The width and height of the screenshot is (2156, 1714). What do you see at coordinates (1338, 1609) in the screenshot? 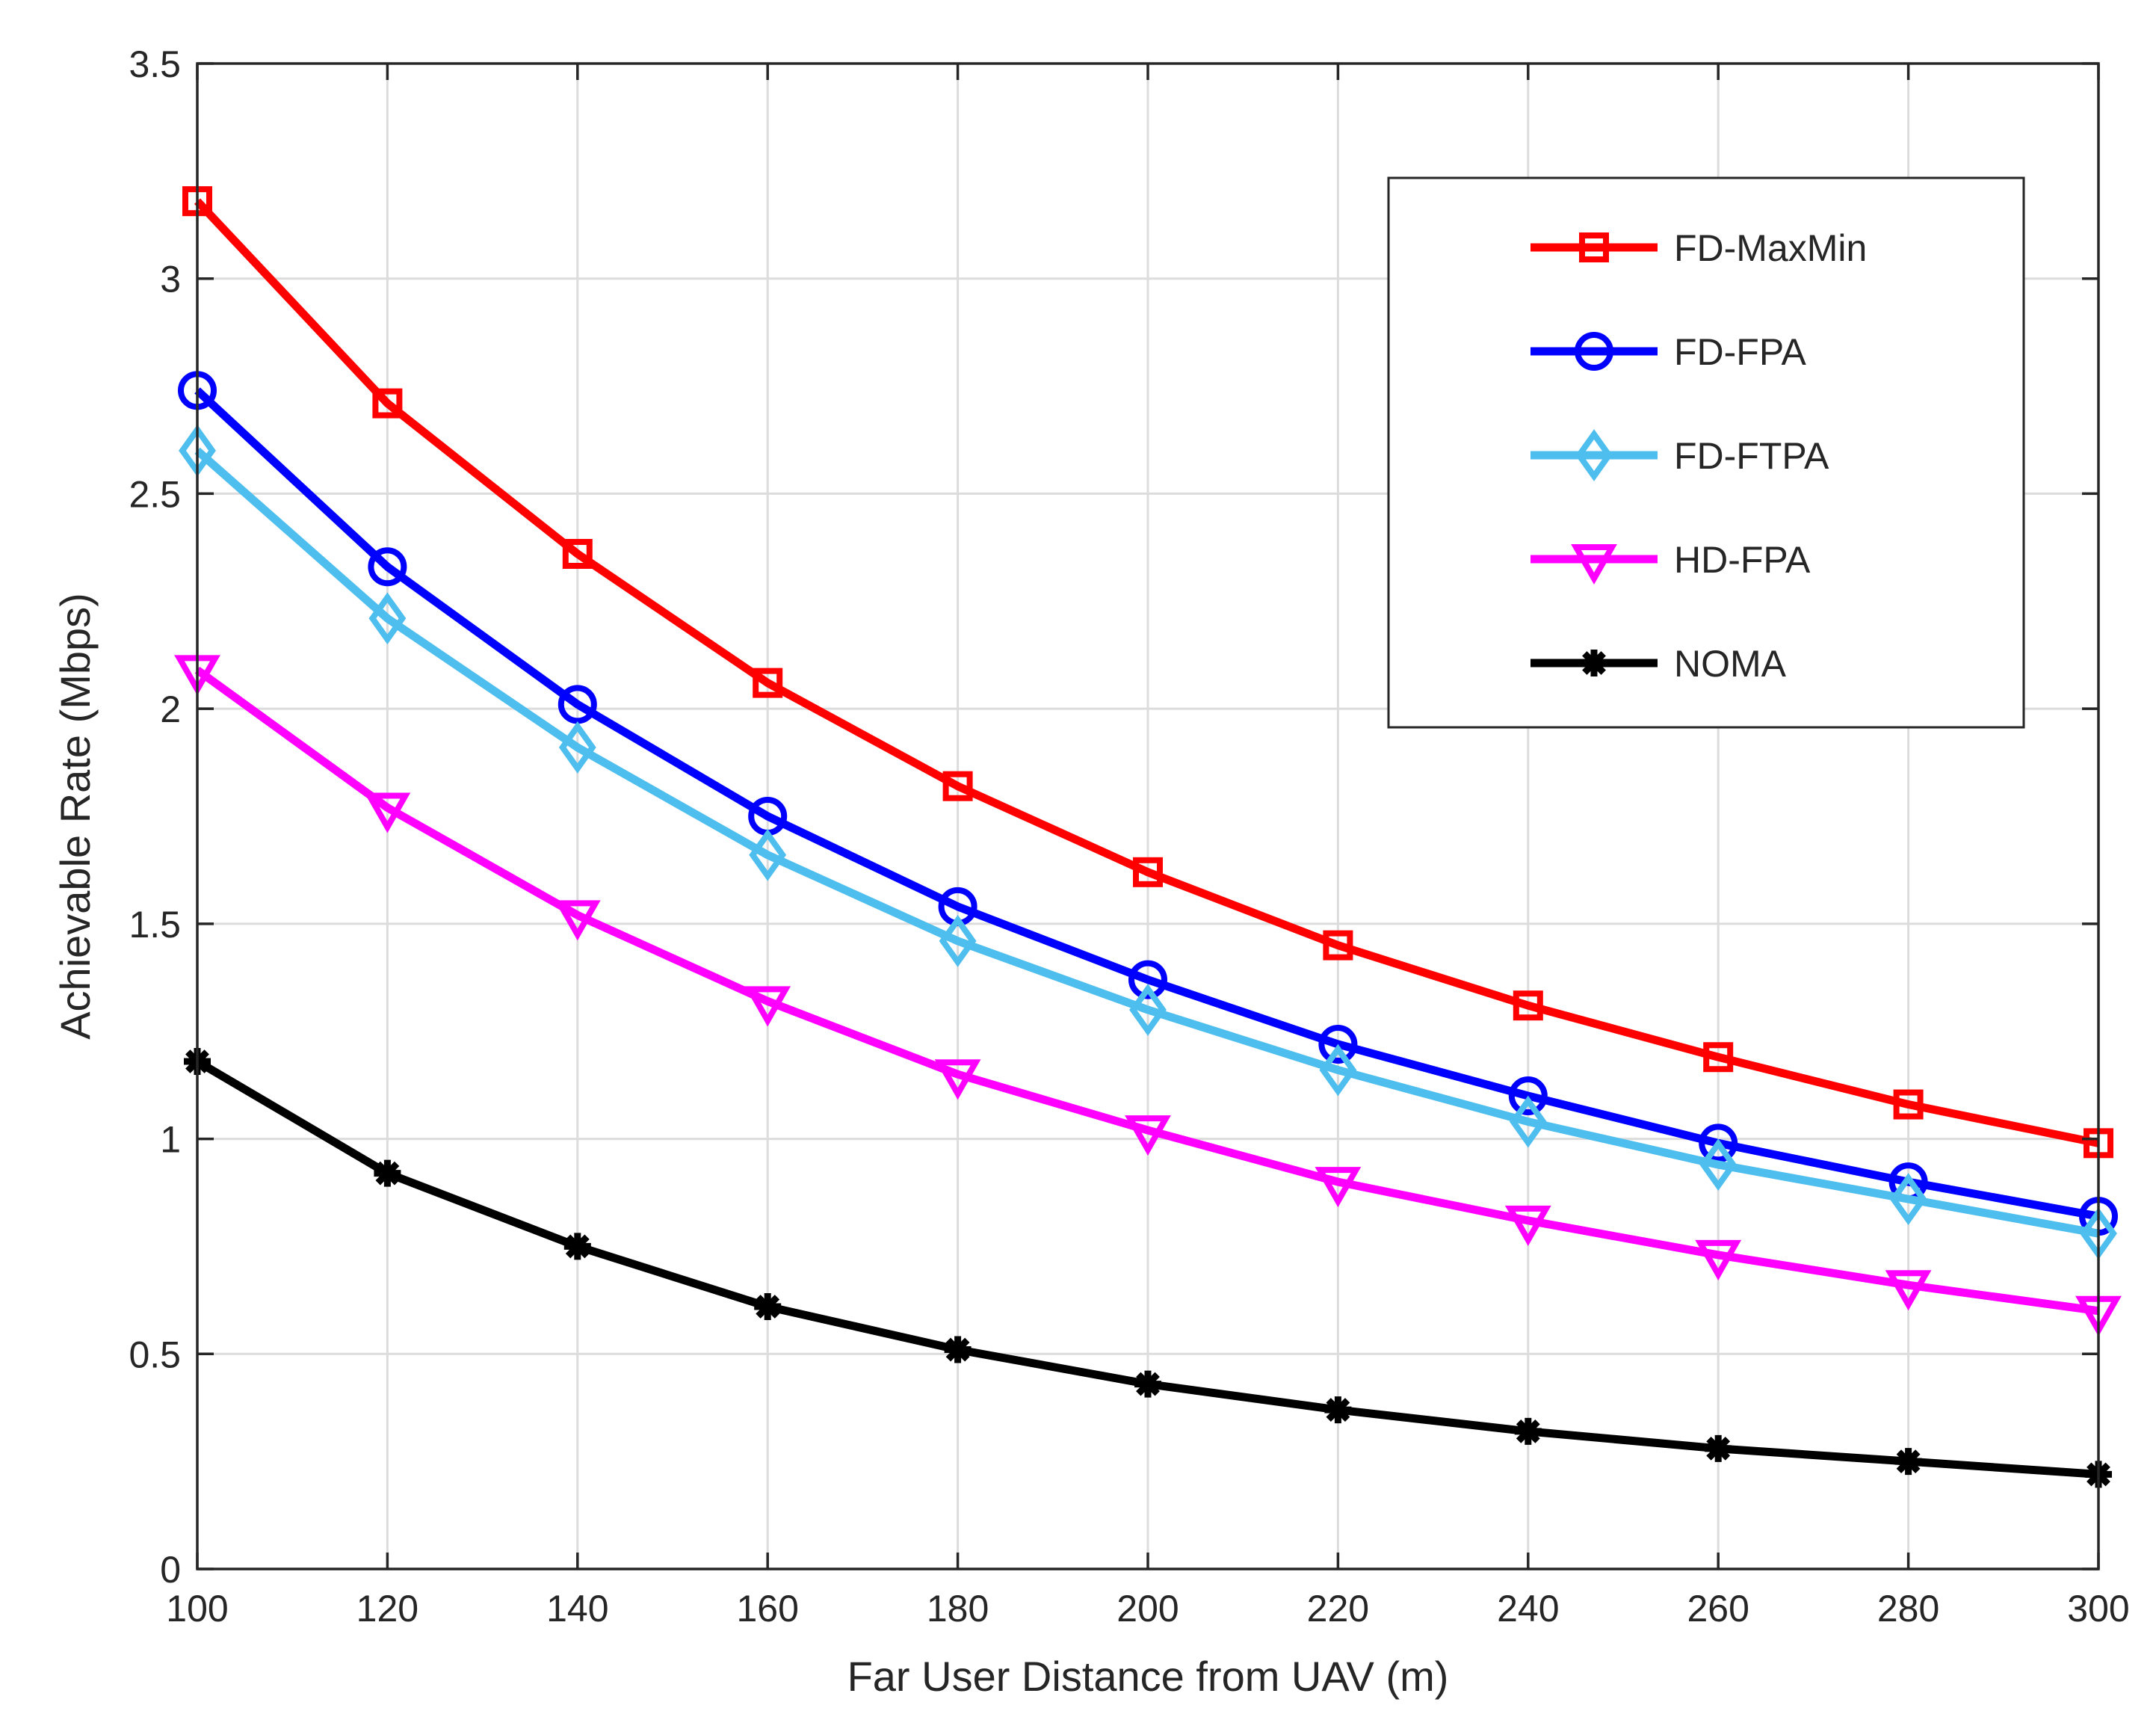
I see `x-tick-label: 220` at bounding box center [1338, 1609].